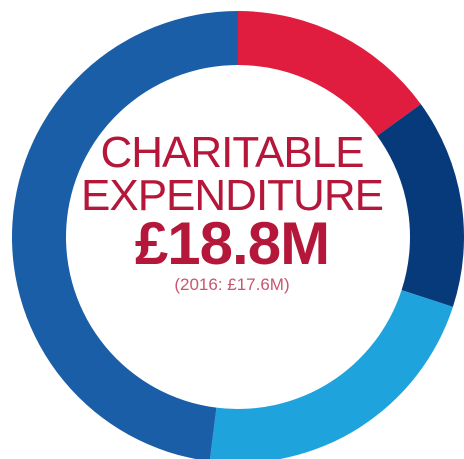 Image resolution: width=464 pixels, height=459 pixels. Describe the element at coordinates (232, 152) in the screenshot. I see `chart-title-line-1: CHARITABLE` at that location.